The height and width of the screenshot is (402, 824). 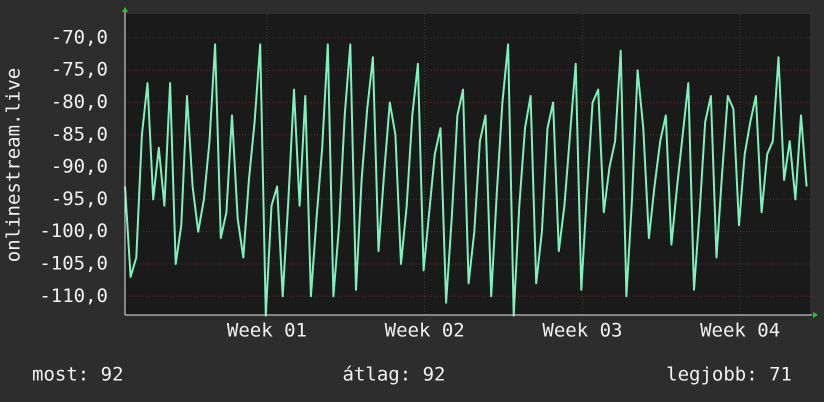 I want to click on x-tick-label: Week 01, so click(x=267, y=331).